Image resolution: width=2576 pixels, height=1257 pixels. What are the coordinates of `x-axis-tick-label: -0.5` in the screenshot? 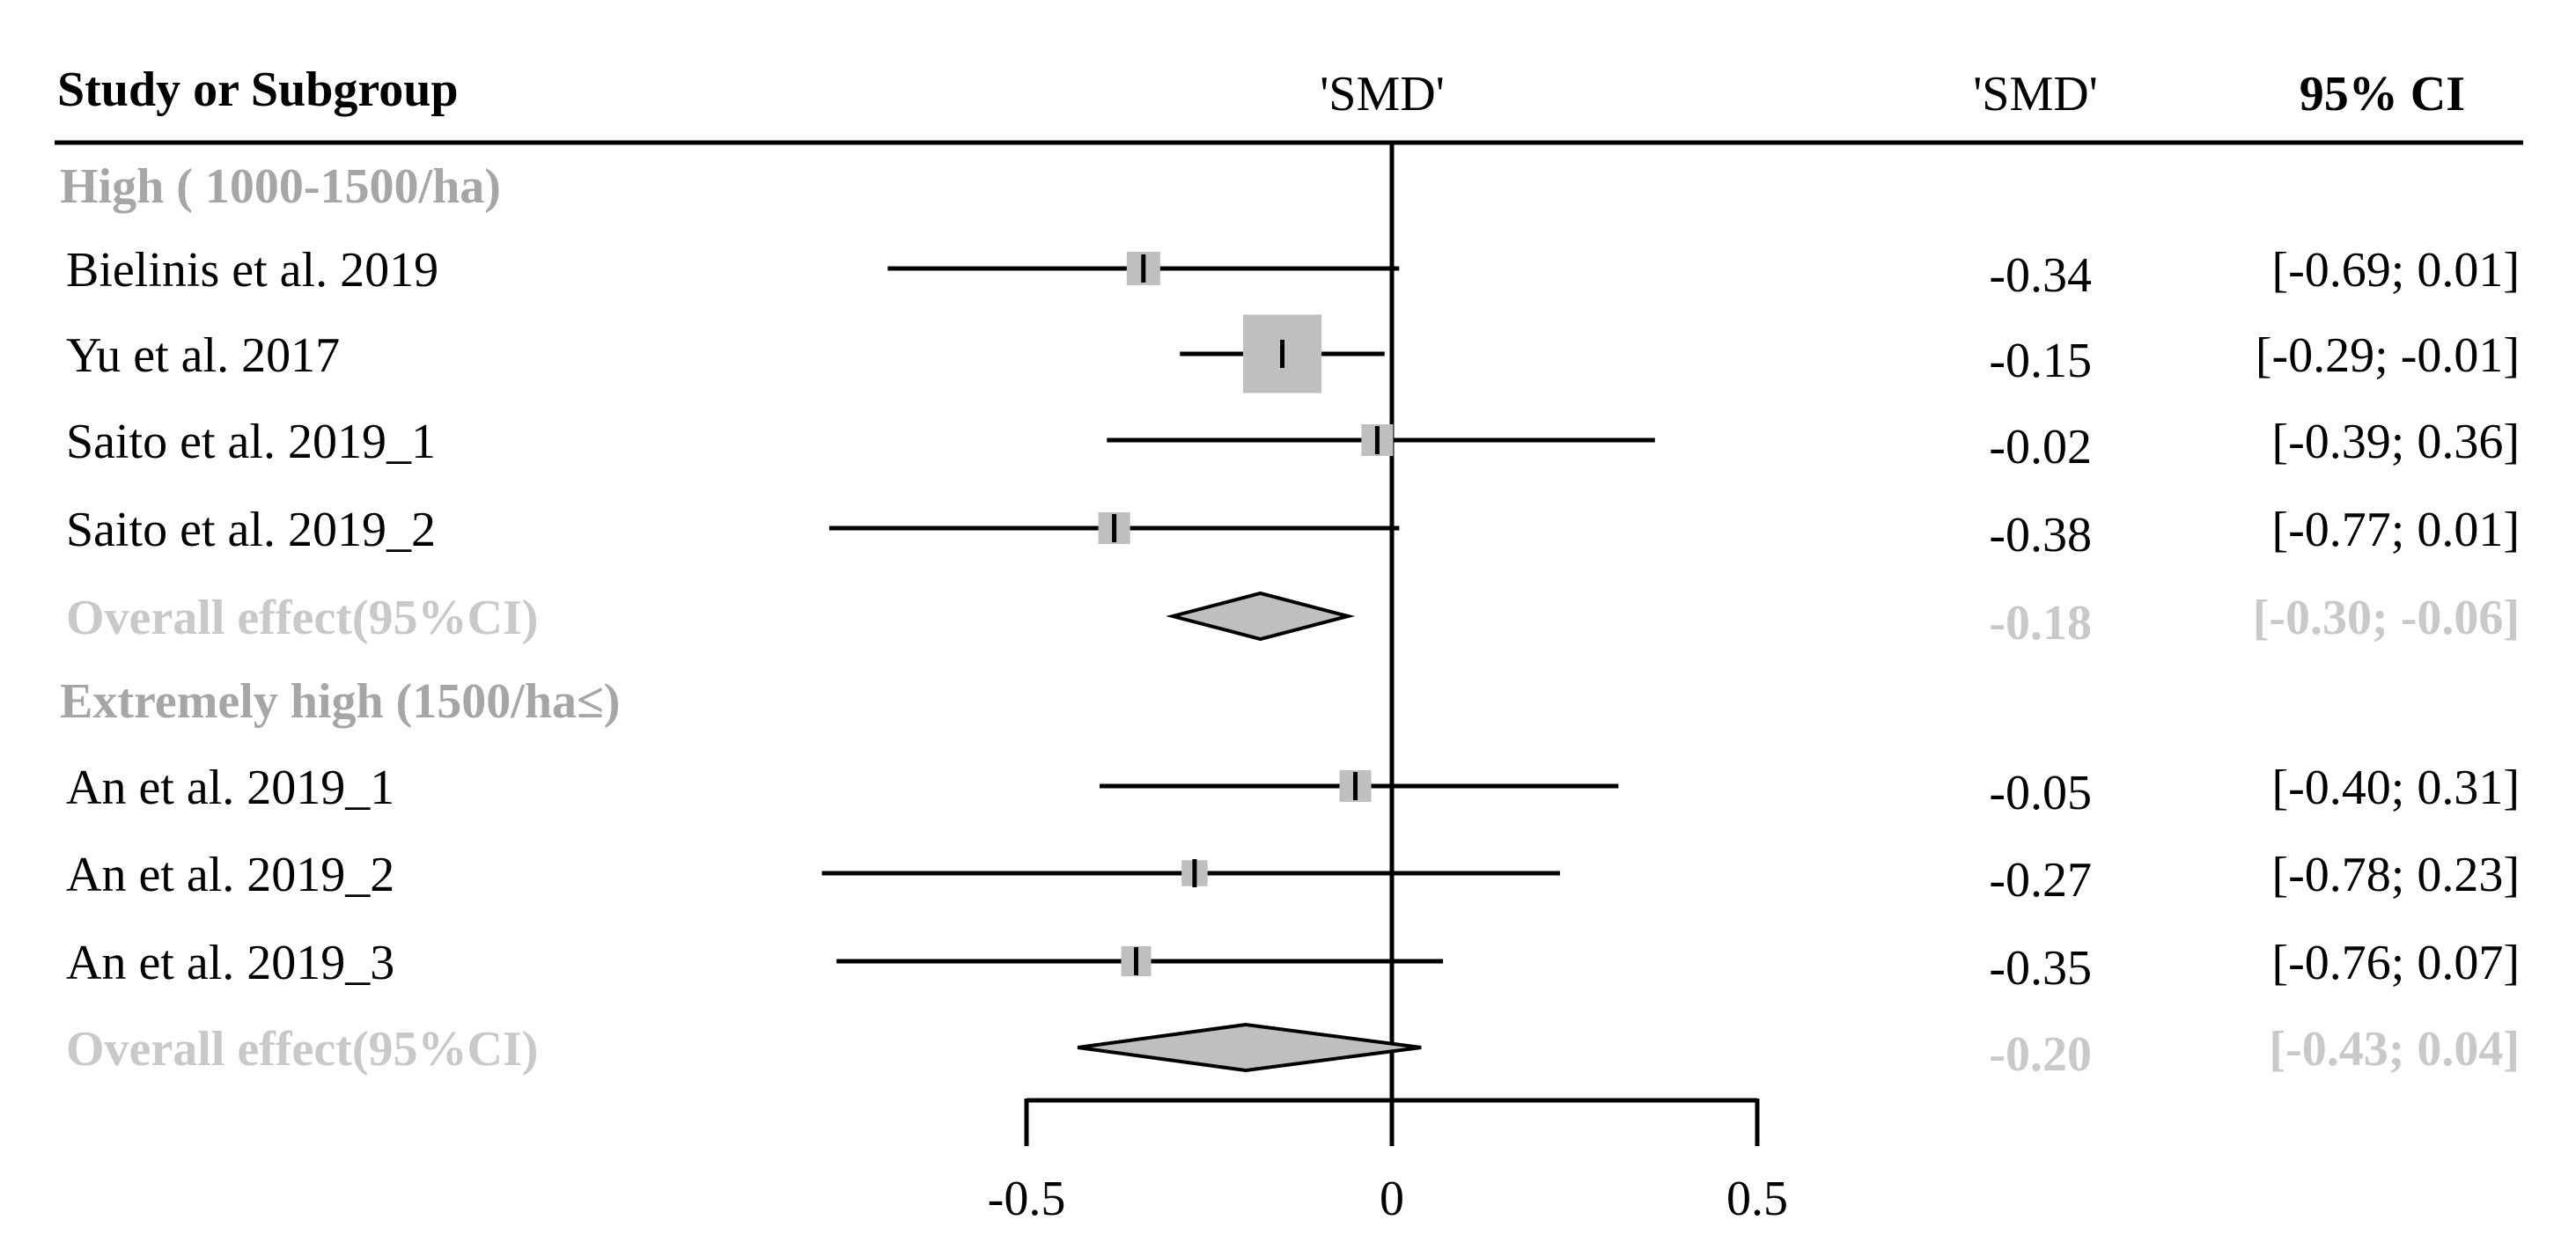 It's located at (1027, 1199).